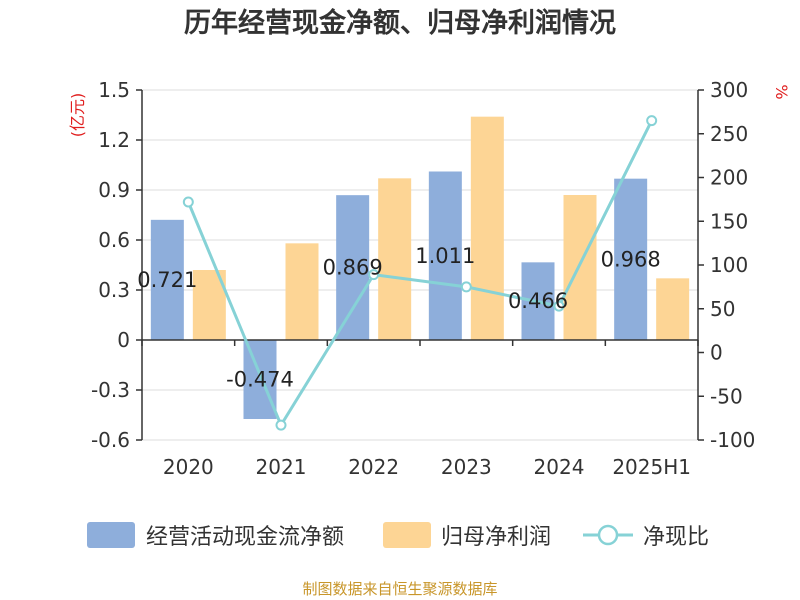 This screenshot has height=600, width=800. Describe the element at coordinates (281, 425) in the screenshot. I see `ratio-point-2021` at that location.